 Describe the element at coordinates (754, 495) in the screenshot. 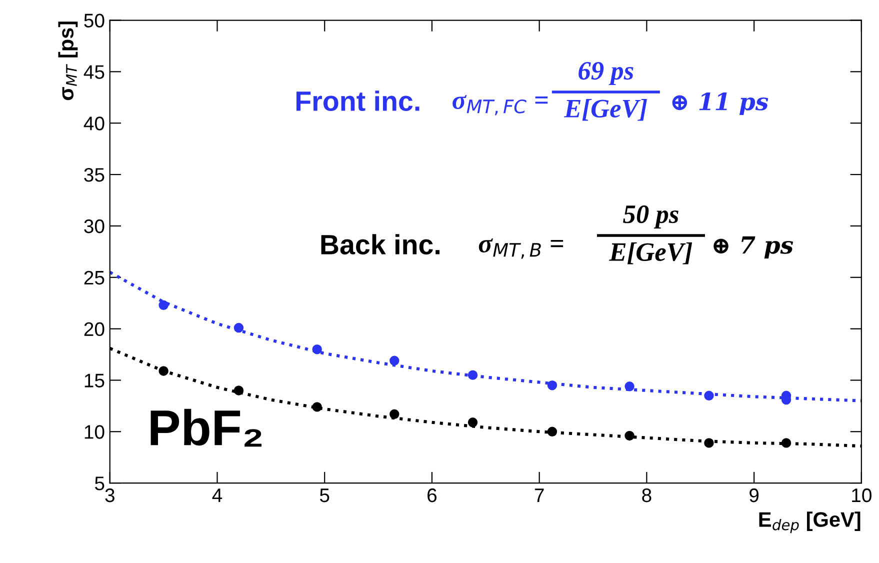

I see `x-tick-label: 9` at that location.